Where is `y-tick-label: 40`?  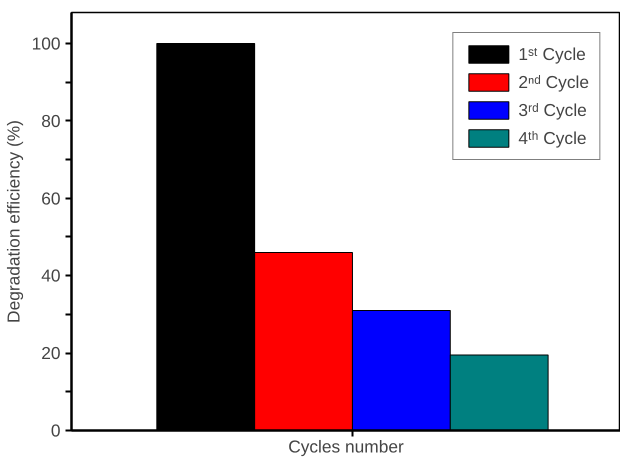 y-tick-label: 40 is located at coordinates (51, 276).